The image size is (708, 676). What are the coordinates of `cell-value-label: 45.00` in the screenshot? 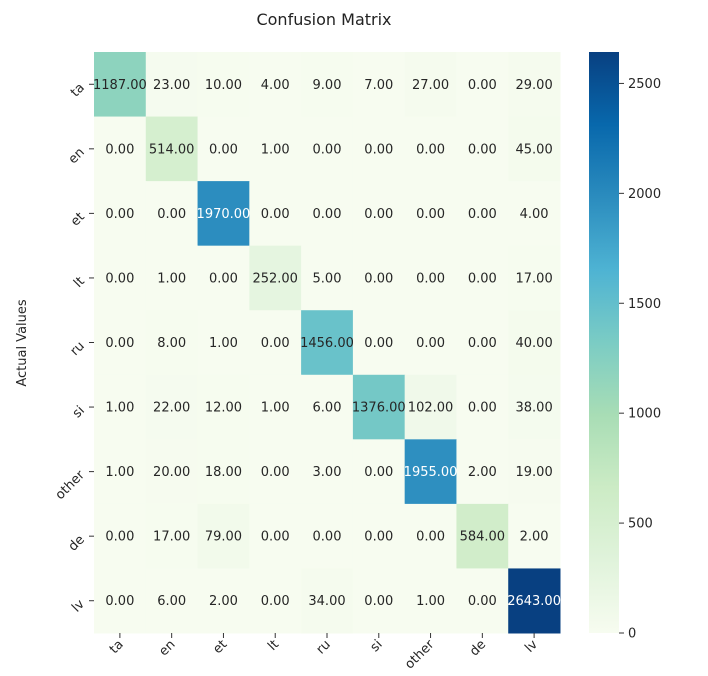 It's located at (534, 149).